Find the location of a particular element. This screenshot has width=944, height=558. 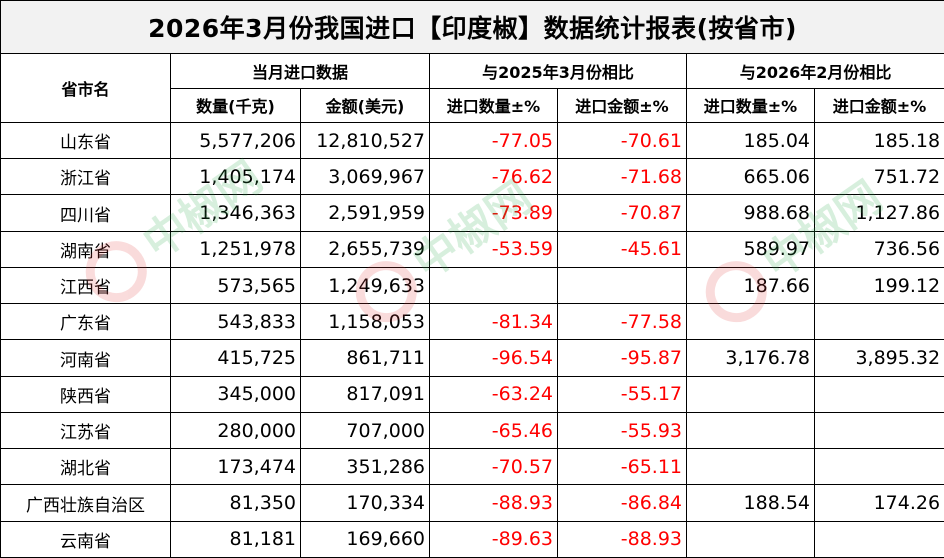

region-name-cell: 云南省 is located at coordinates (85, 539).